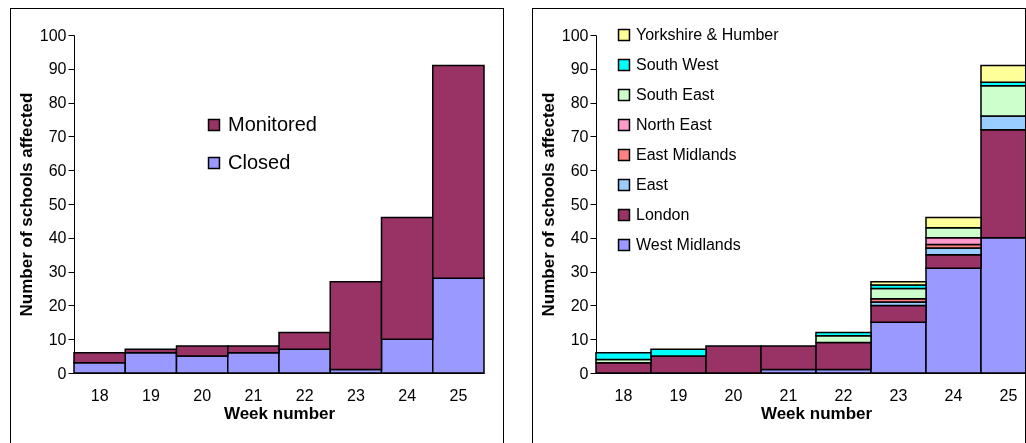  Describe the element at coordinates (675, 94) in the screenshot. I see `legend-label: South East` at that location.